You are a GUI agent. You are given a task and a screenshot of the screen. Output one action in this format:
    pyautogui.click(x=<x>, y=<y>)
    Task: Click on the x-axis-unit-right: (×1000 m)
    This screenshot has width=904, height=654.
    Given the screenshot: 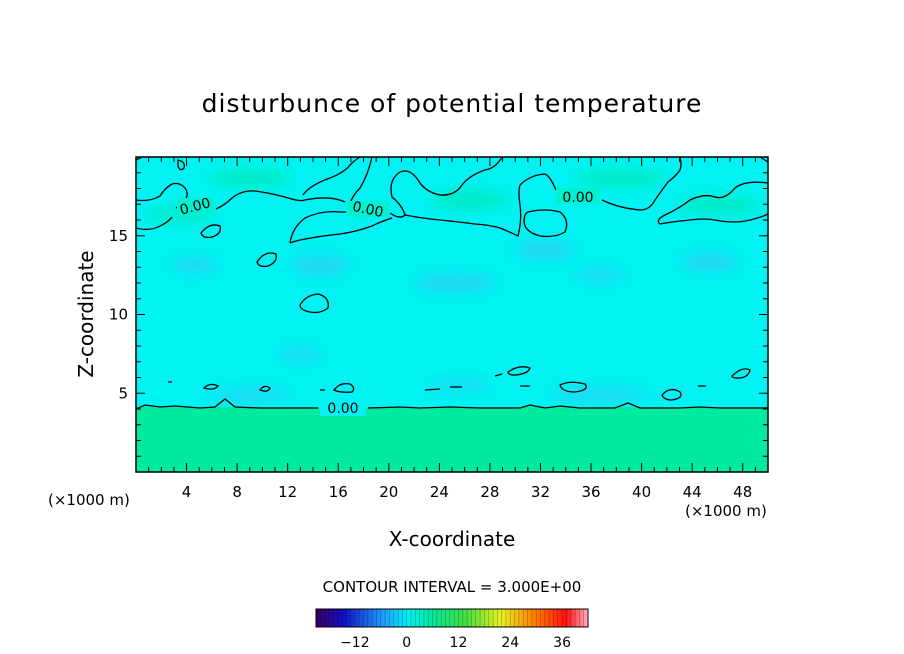 What is the action you would take?
    pyautogui.click(x=726, y=511)
    